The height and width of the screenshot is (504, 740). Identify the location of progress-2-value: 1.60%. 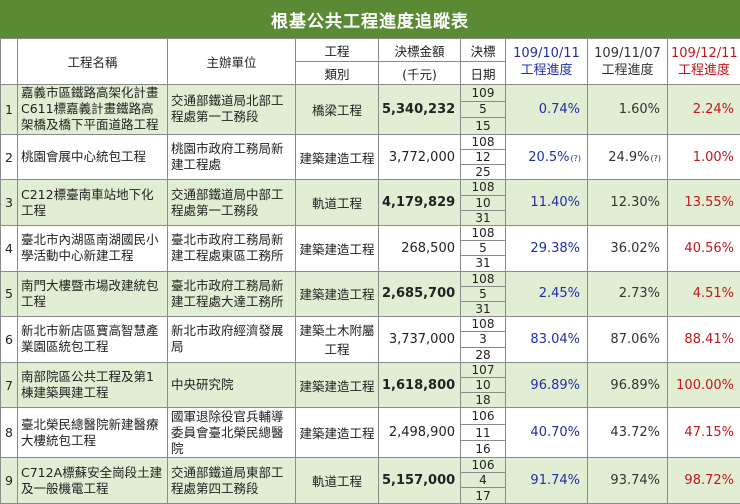
(639, 109).